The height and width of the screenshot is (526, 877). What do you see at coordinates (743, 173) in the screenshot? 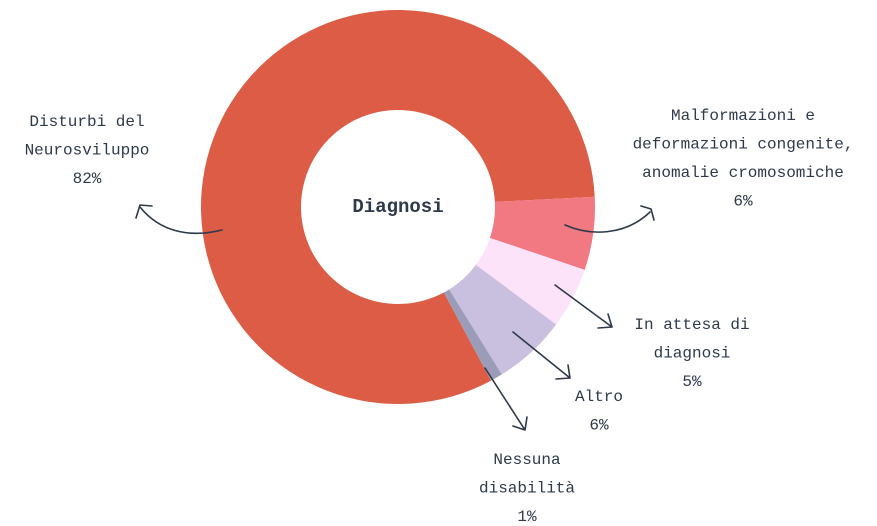
I see `segment-label: anomalie cromosomiche` at bounding box center [743, 173].